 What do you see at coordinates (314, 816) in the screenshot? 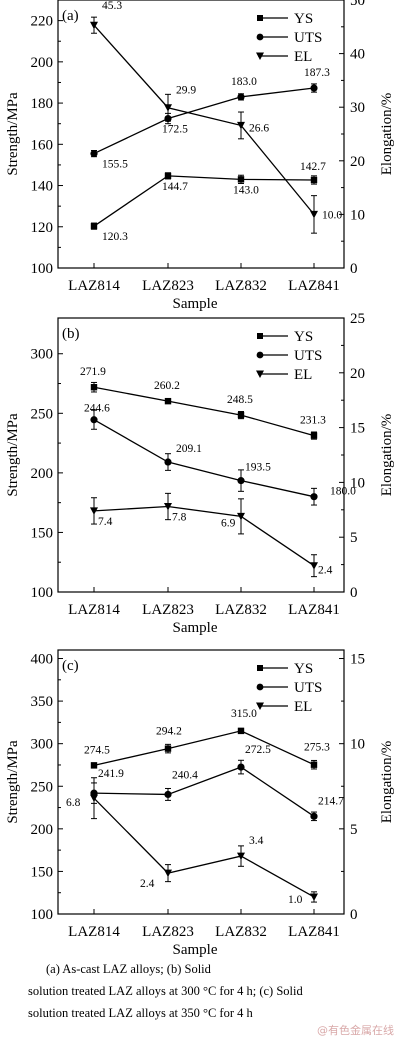
I see `marker-p3-s2-pt4` at bounding box center [314, 816].